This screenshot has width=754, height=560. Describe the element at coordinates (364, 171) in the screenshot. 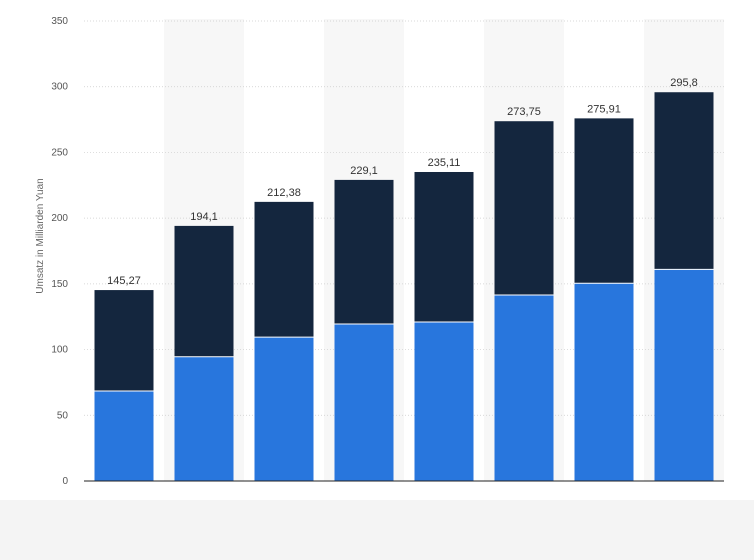

I see `total-data-label: 229,1` at that location.